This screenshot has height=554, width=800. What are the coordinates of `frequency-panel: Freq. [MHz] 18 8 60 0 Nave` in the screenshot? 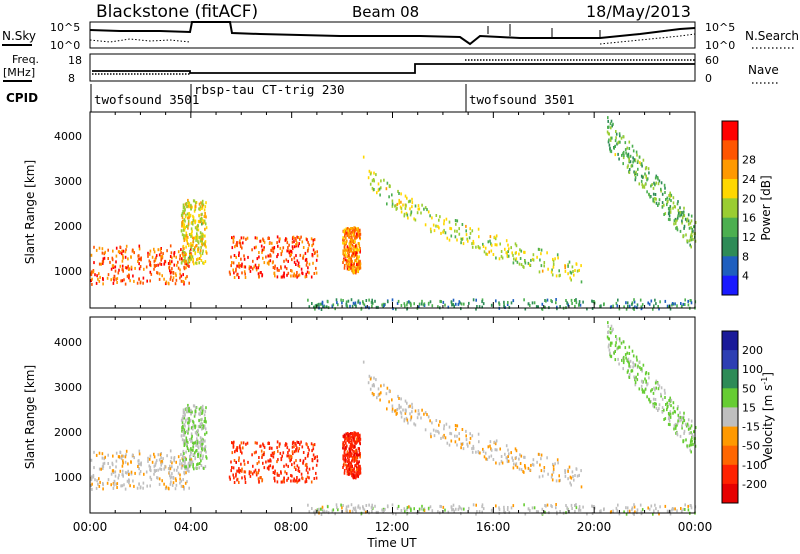 It's located at (391, 69).